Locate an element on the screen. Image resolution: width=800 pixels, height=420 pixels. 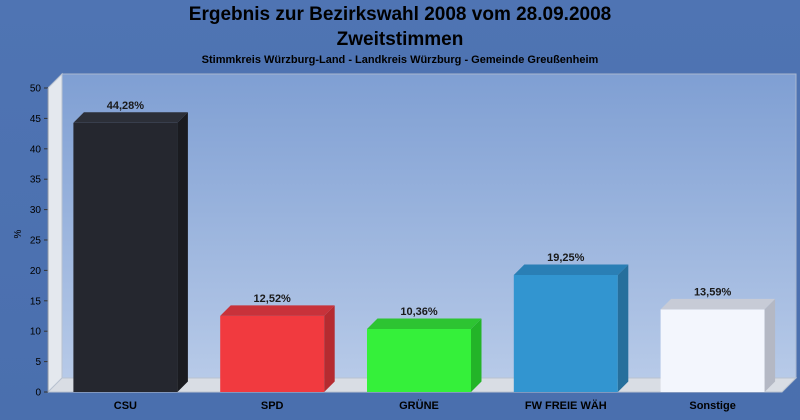
x-tick-label: CSU is located at coordinates (125, 406).